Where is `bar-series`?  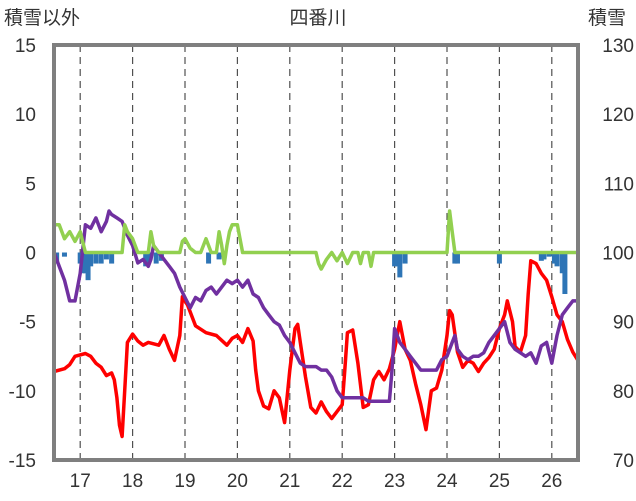 bar-series is located at coordinates (311, 273).